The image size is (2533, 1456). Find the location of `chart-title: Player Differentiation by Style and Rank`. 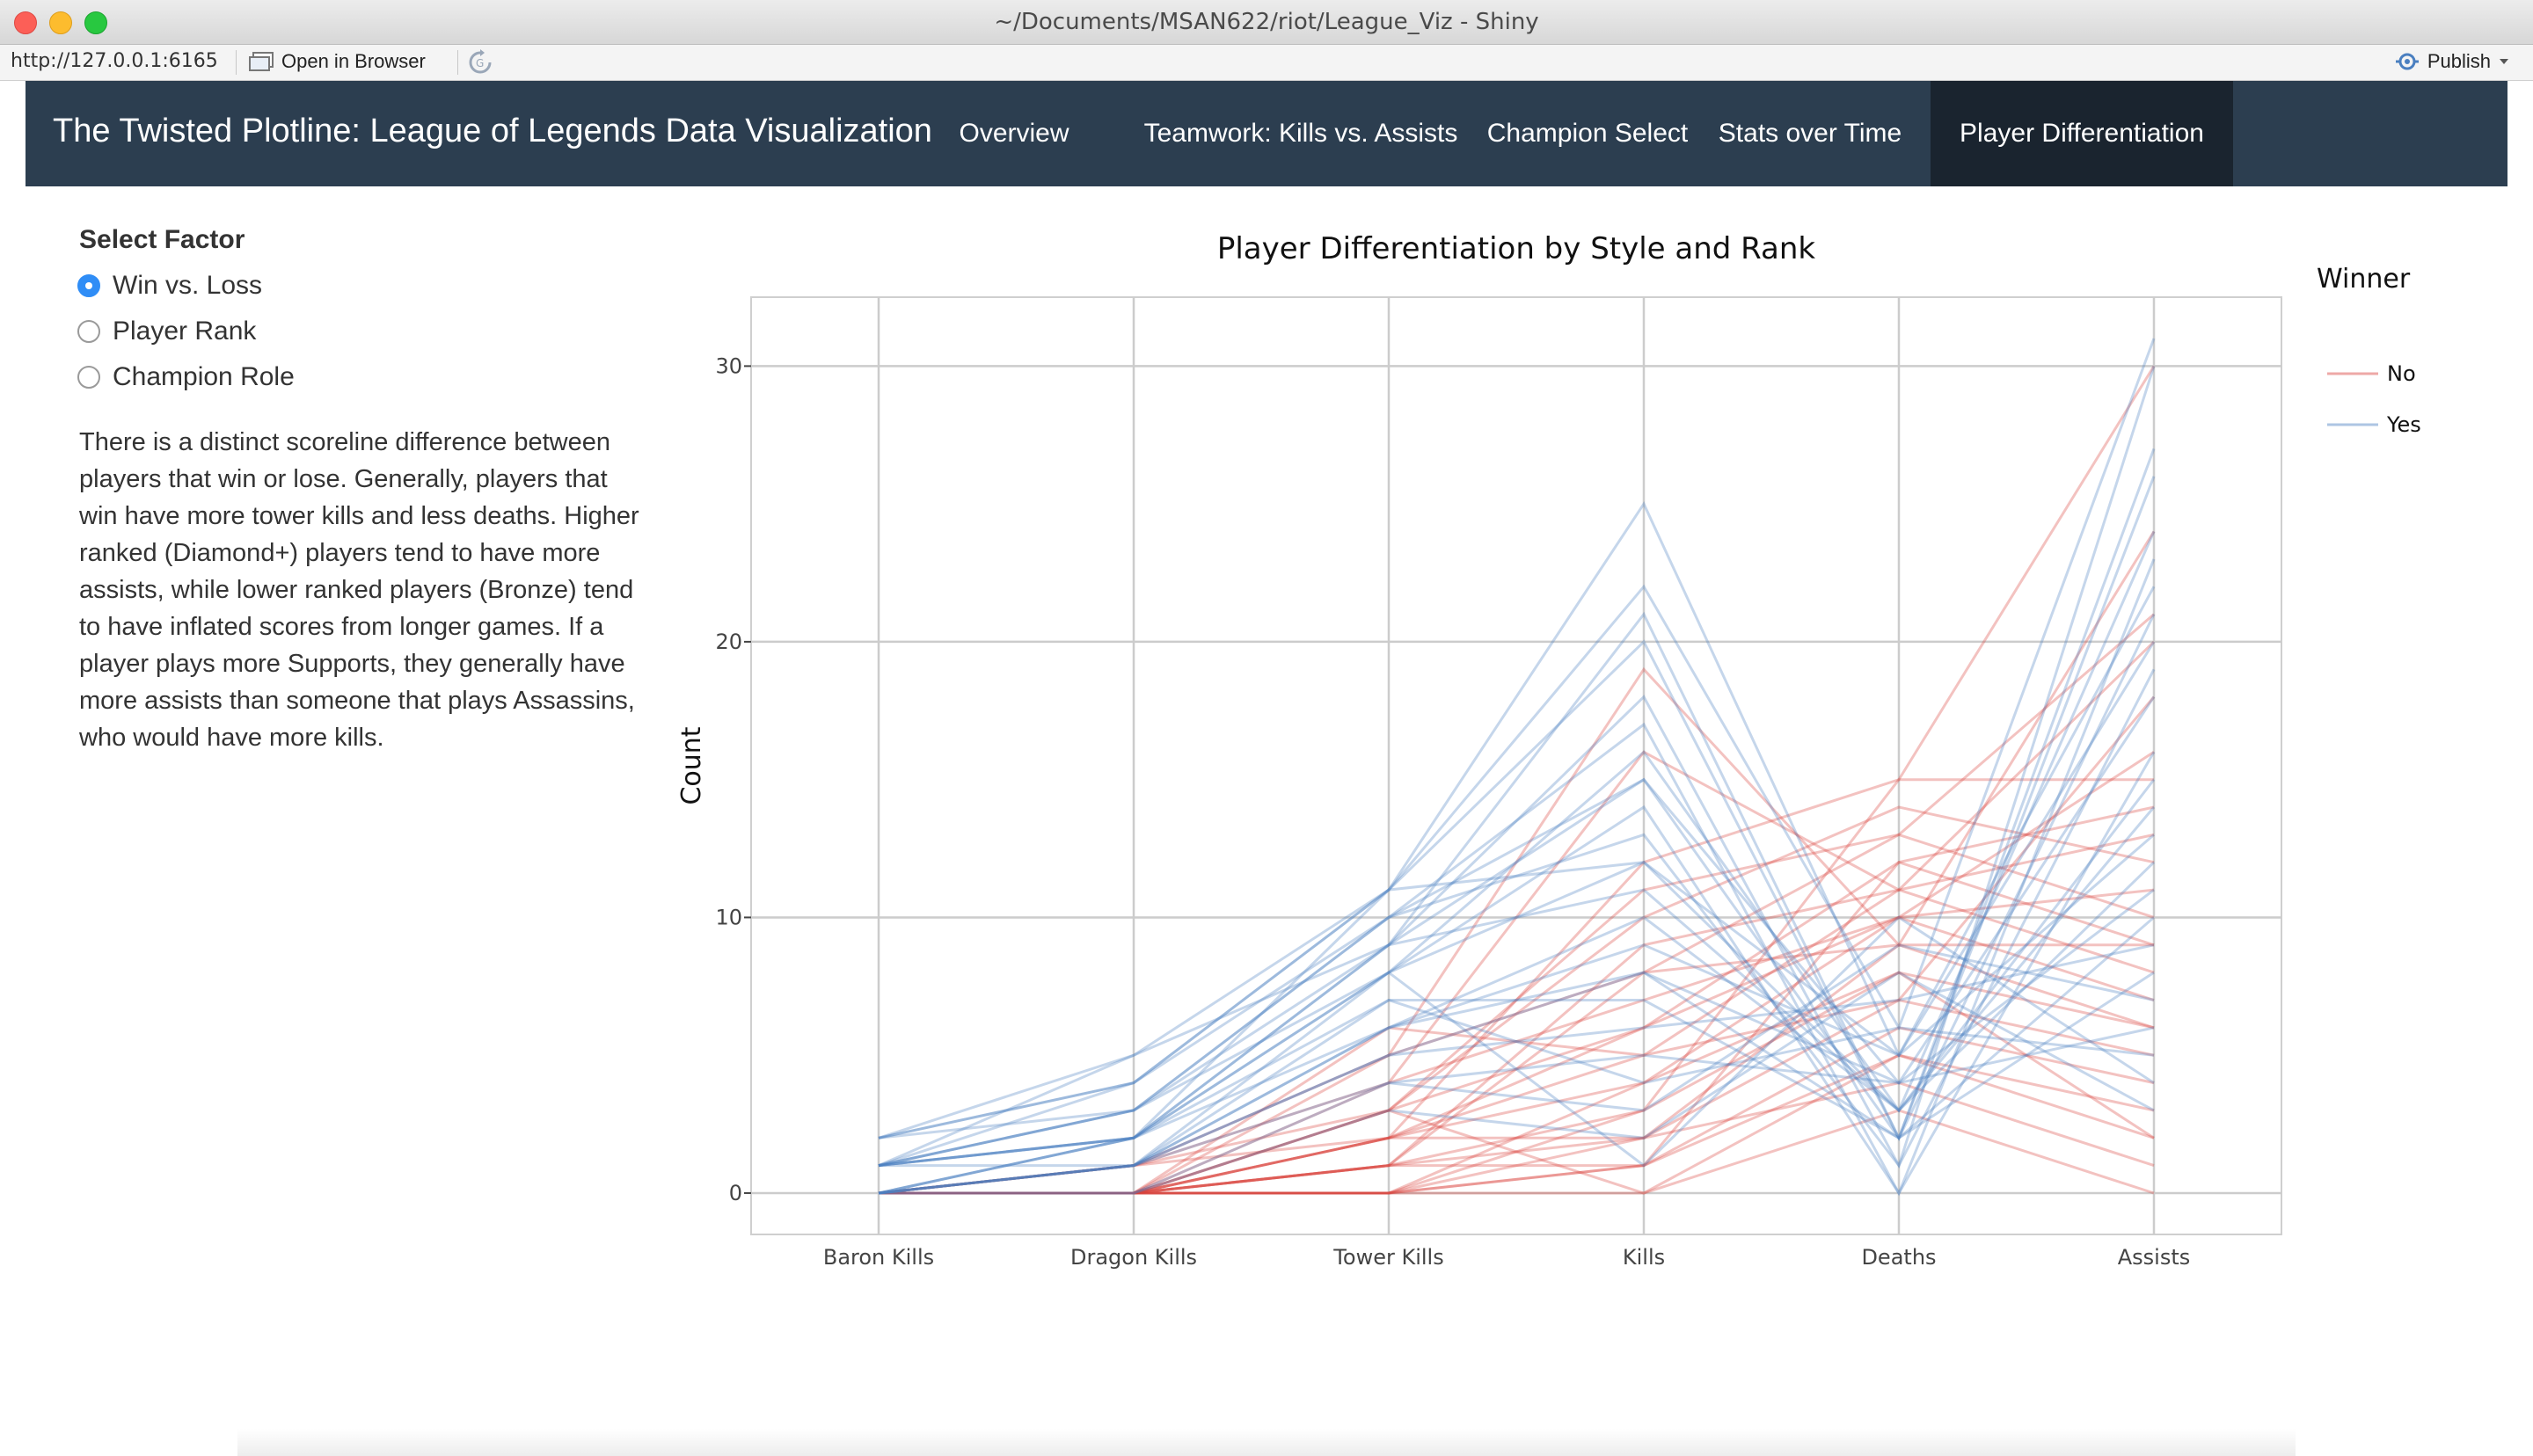

chart-title: Player Differentiation by Style and Rank is located at coordinates (1517, 248).